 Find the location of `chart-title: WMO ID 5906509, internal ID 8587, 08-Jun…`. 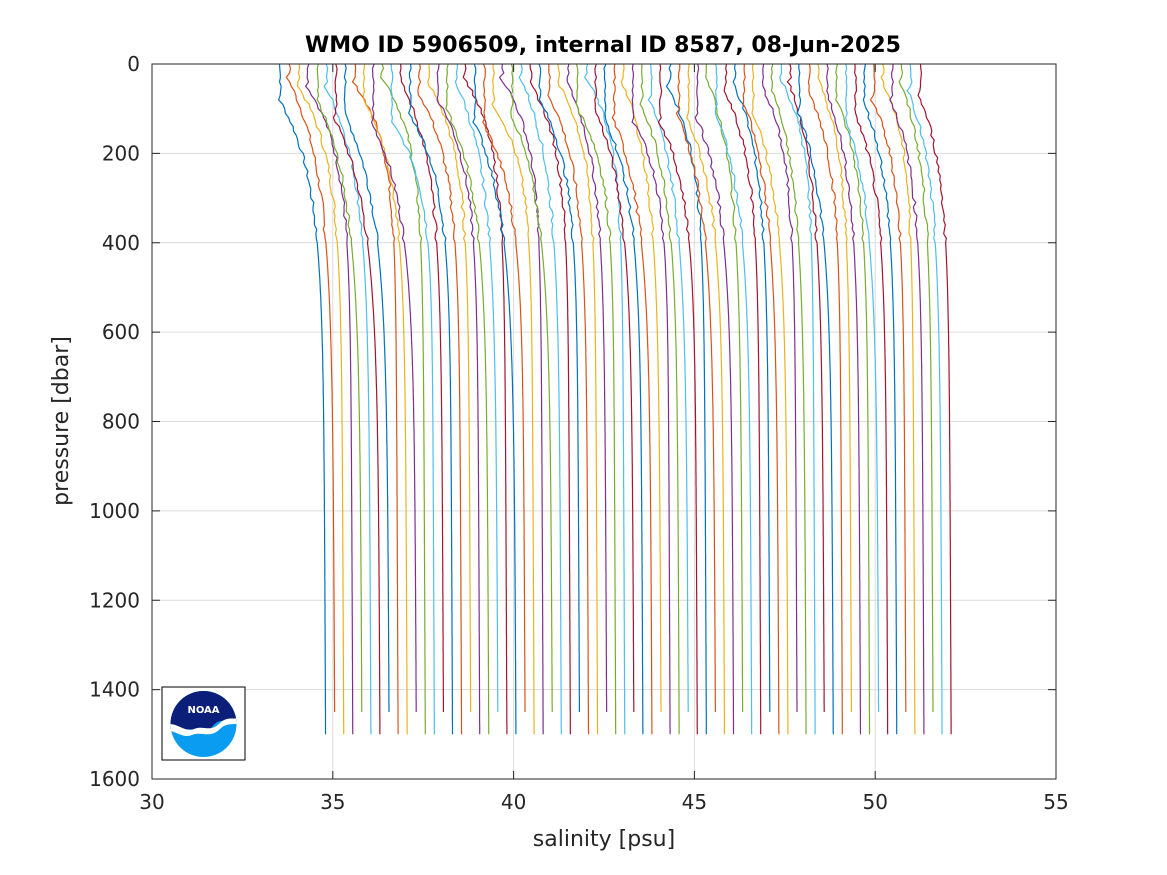

chart-title: WMO ID 5906509, internal ID 8587, 08-Jun… is located at coordinates (603, 45).